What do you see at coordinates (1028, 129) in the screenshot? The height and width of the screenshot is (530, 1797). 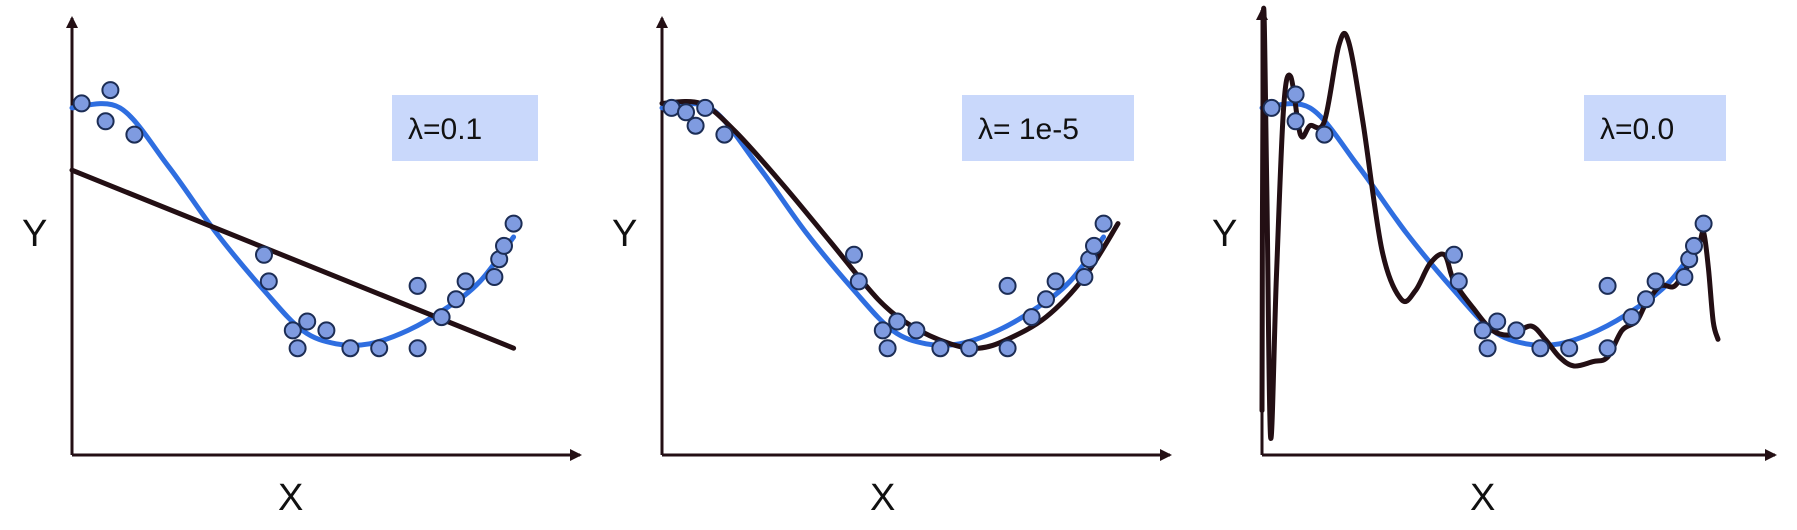 I see `lambda-label: λ= 1e-5` at bounding box center [1028, 129].